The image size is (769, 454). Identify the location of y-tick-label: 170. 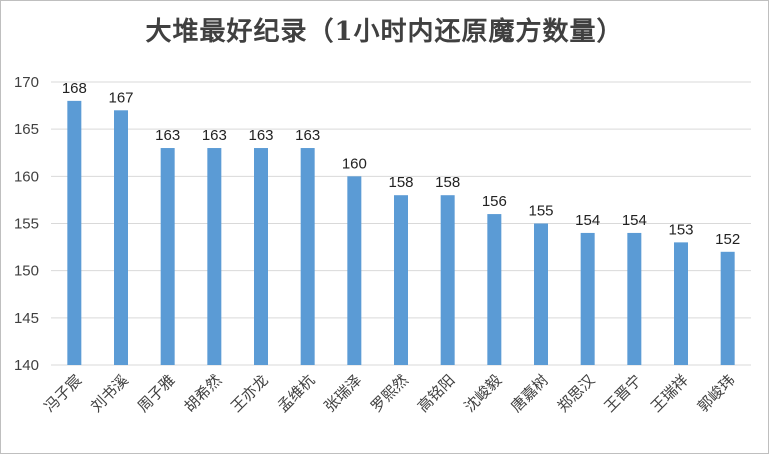
(26, 82).